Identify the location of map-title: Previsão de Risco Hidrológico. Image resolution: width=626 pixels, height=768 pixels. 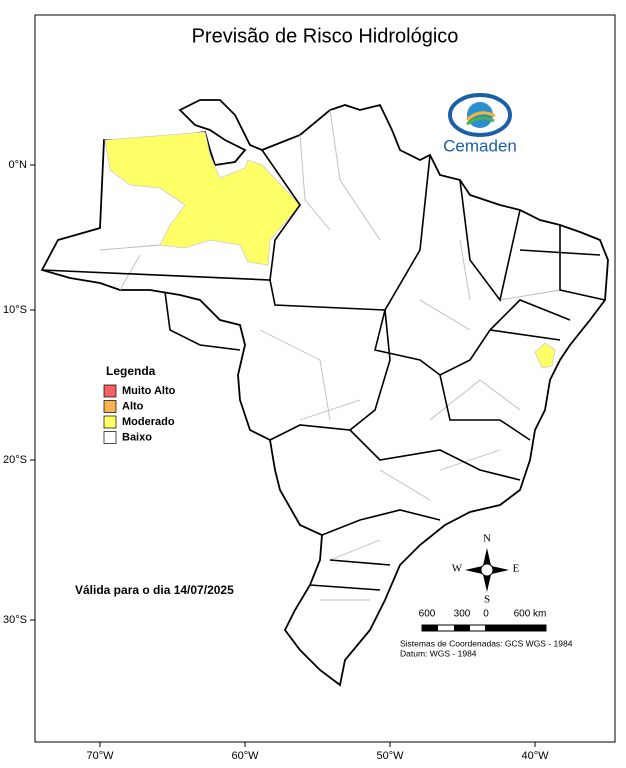
(325, 36).